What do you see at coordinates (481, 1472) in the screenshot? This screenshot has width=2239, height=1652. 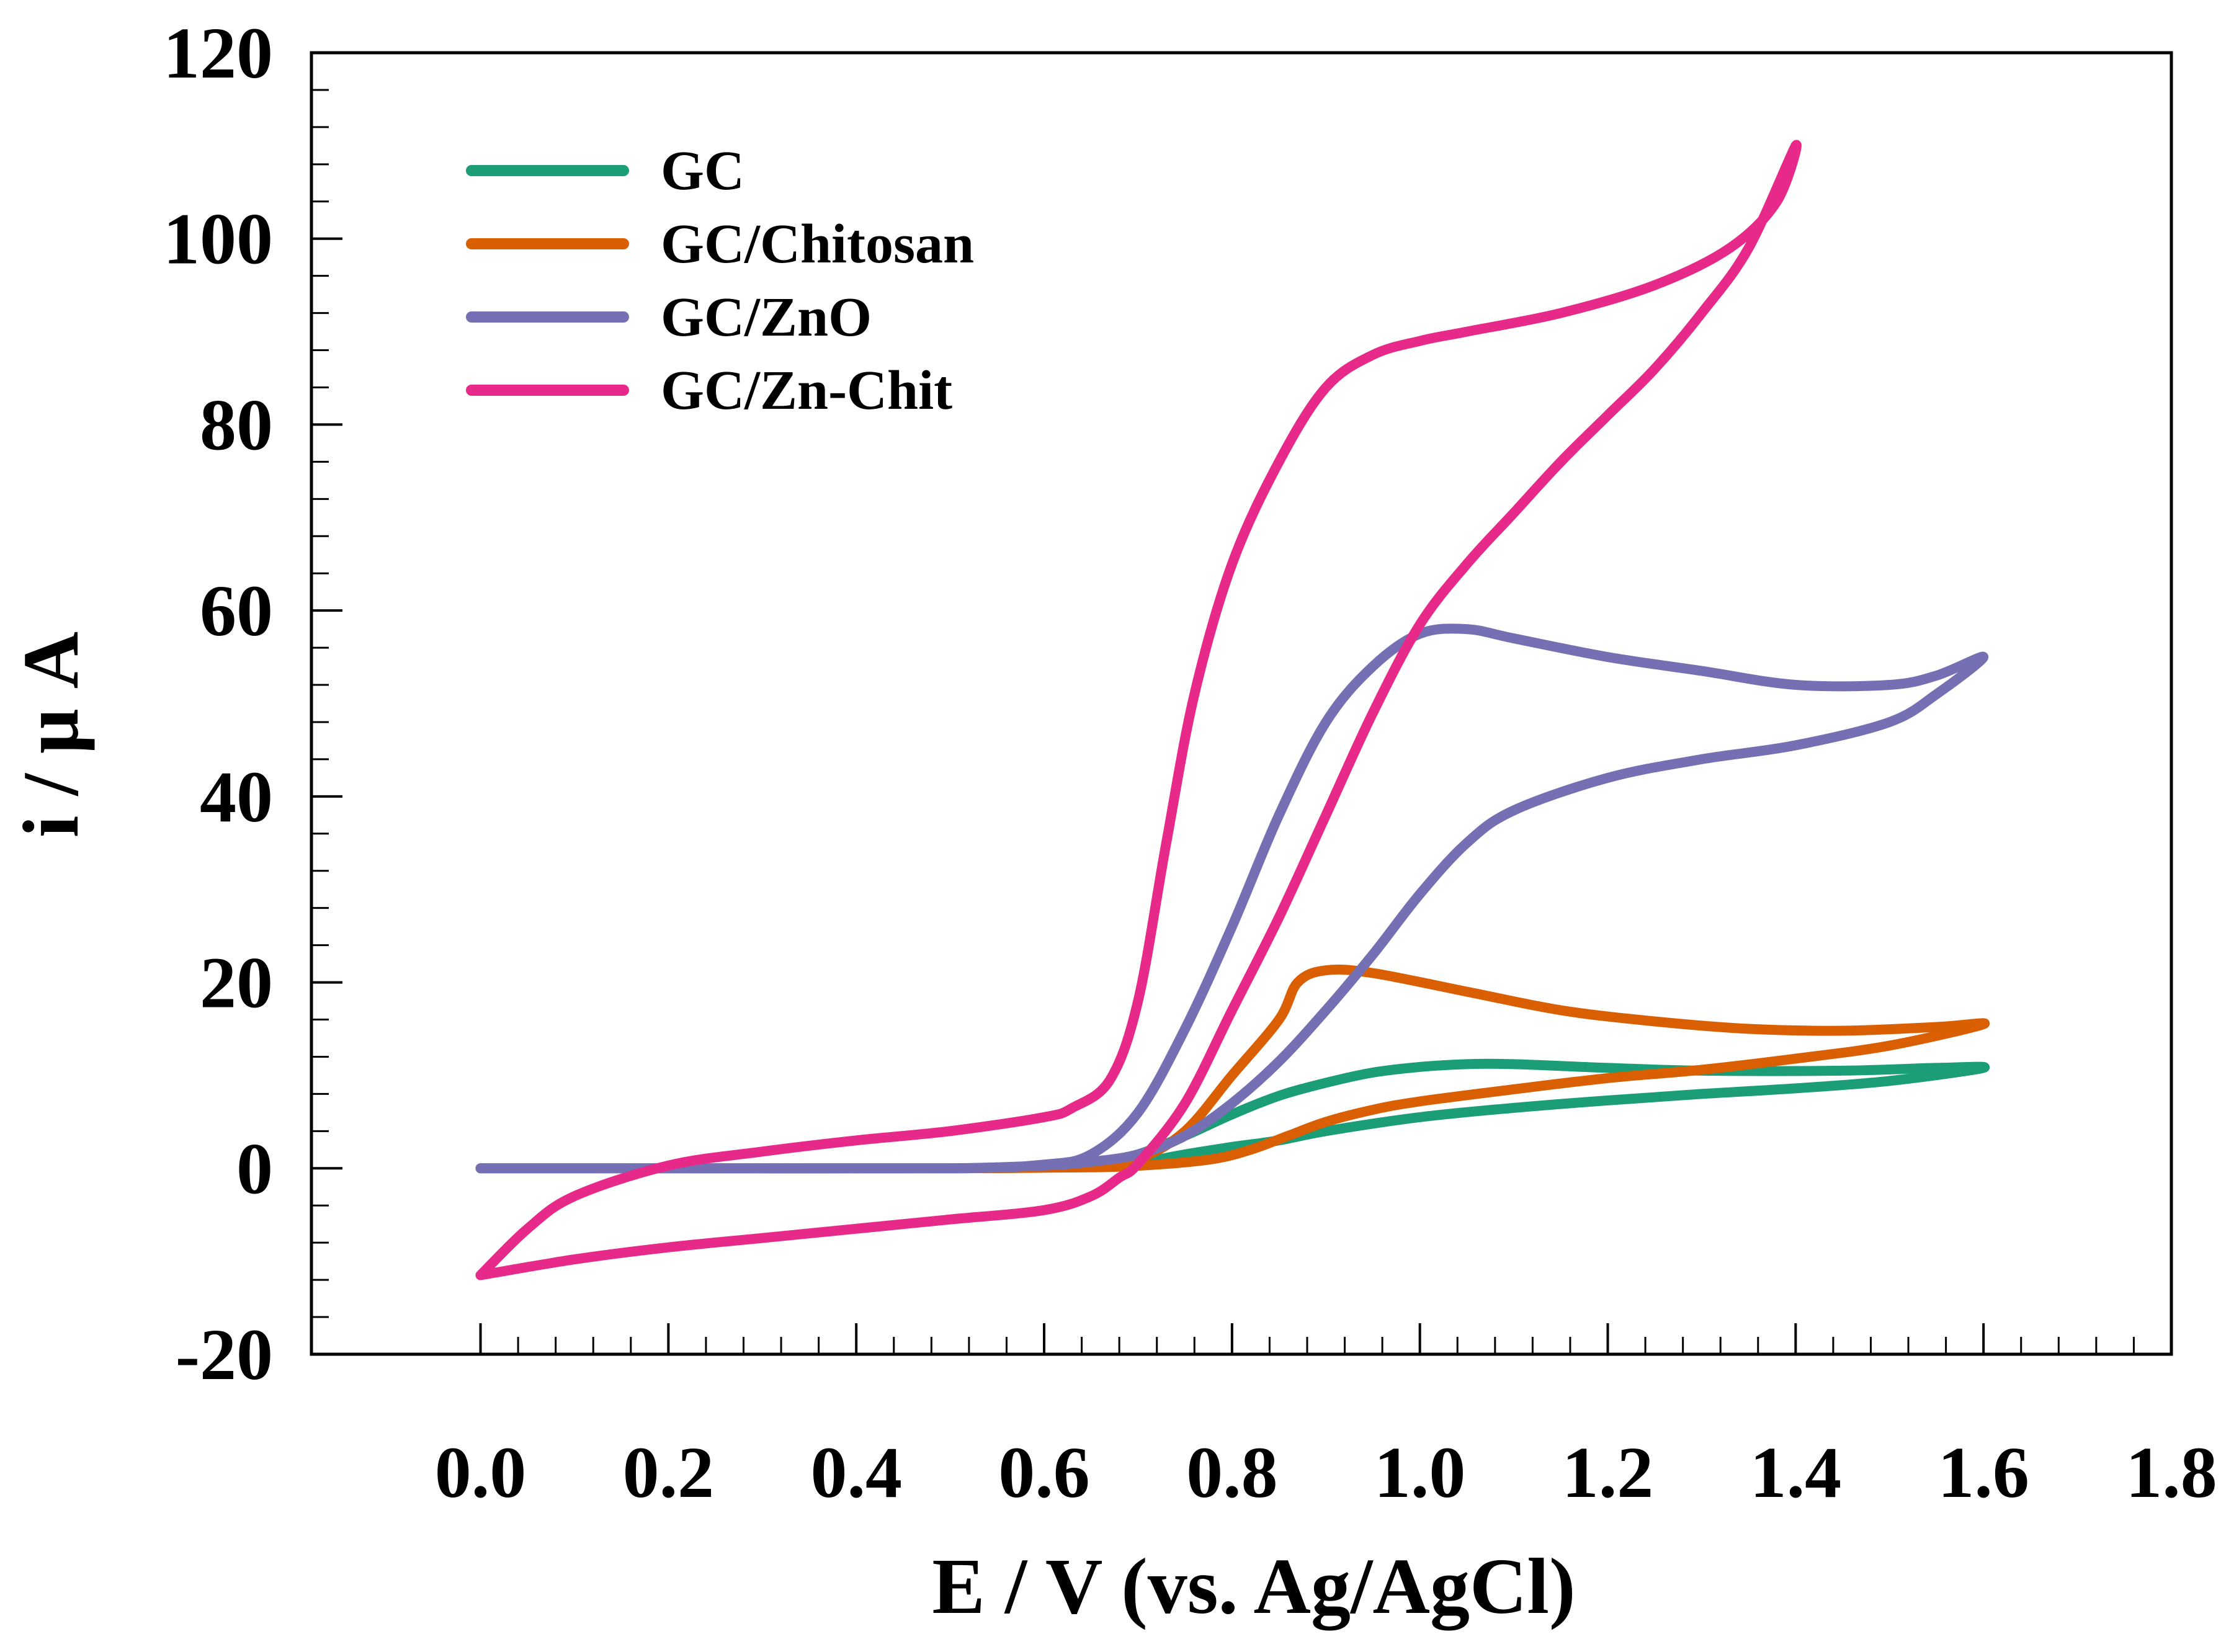 I see `x-tick-label: 0.0` at bounding box center [481, 1472].